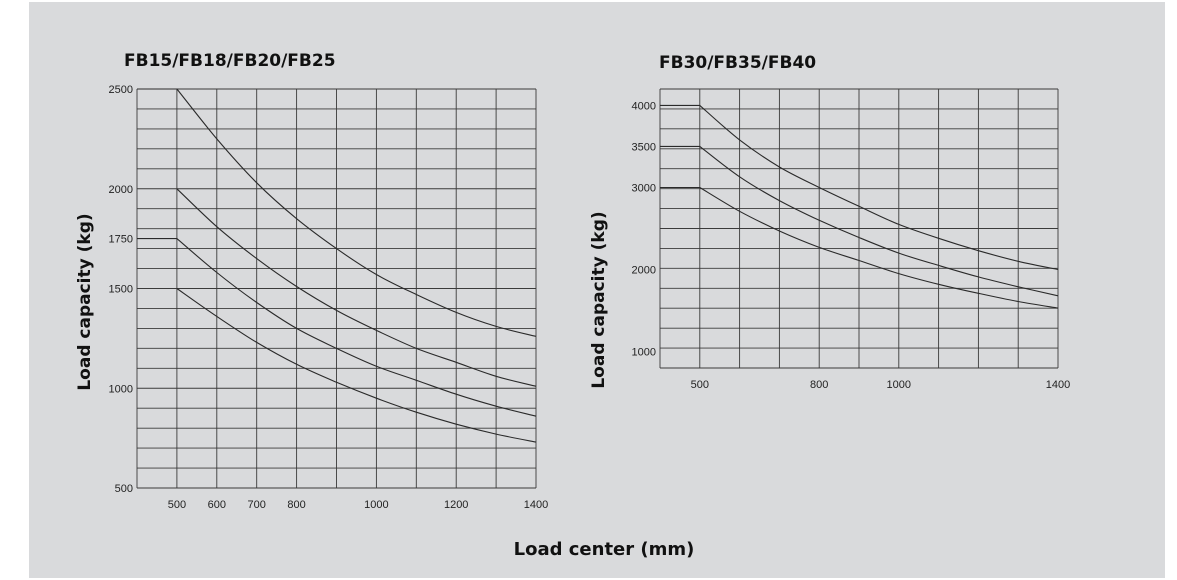  Describe the element at coordinates (599, 299) in the screenshot. I see `chart2-y-axis-label: Load capacity (kg)` at that location.